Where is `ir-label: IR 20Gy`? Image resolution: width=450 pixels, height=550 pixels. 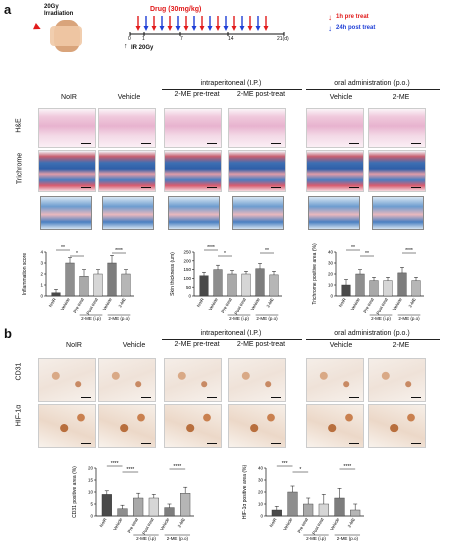
ir-label: IR 20Gy is located at coordinates (142, 48).